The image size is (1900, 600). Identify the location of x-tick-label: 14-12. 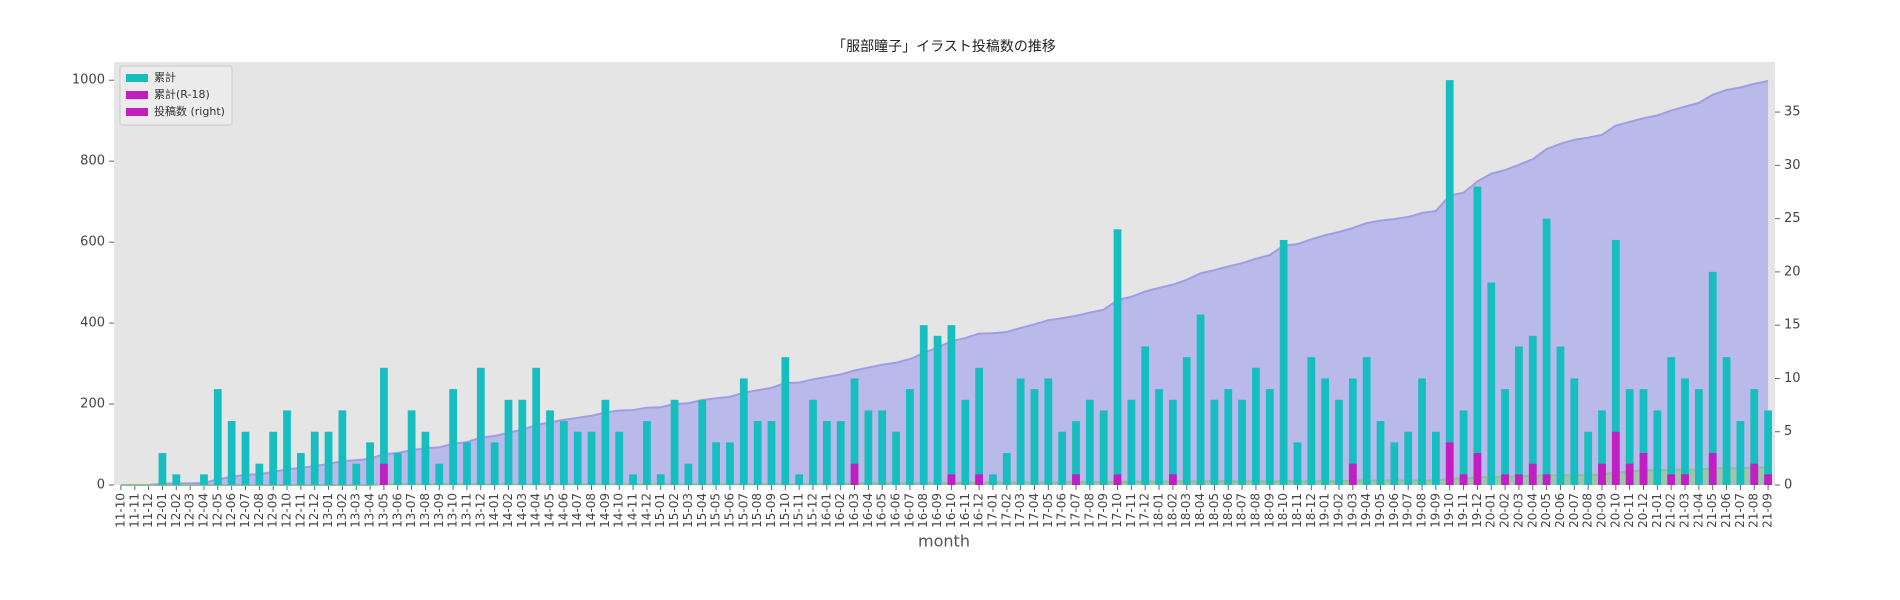
(646, 510).